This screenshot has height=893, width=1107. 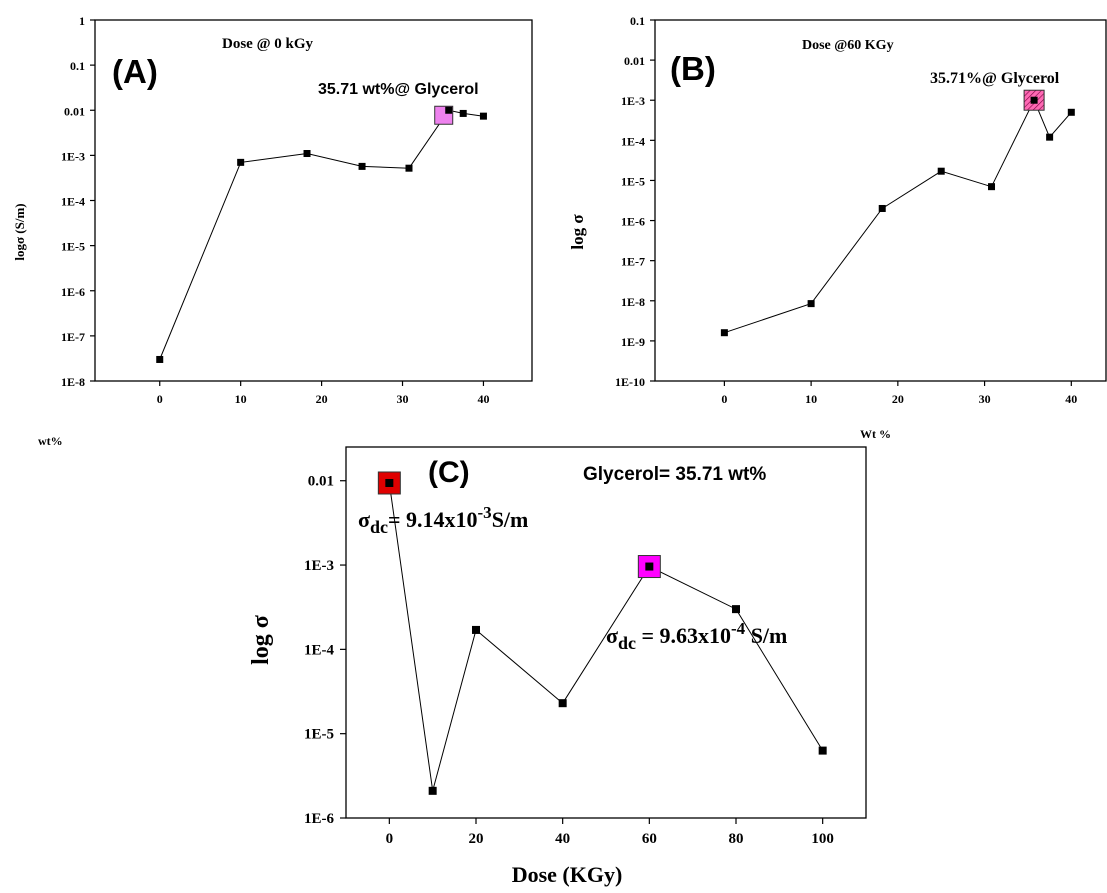 I want to click on panel-a-x-tick-label: 20, so click(x=322, y=399).